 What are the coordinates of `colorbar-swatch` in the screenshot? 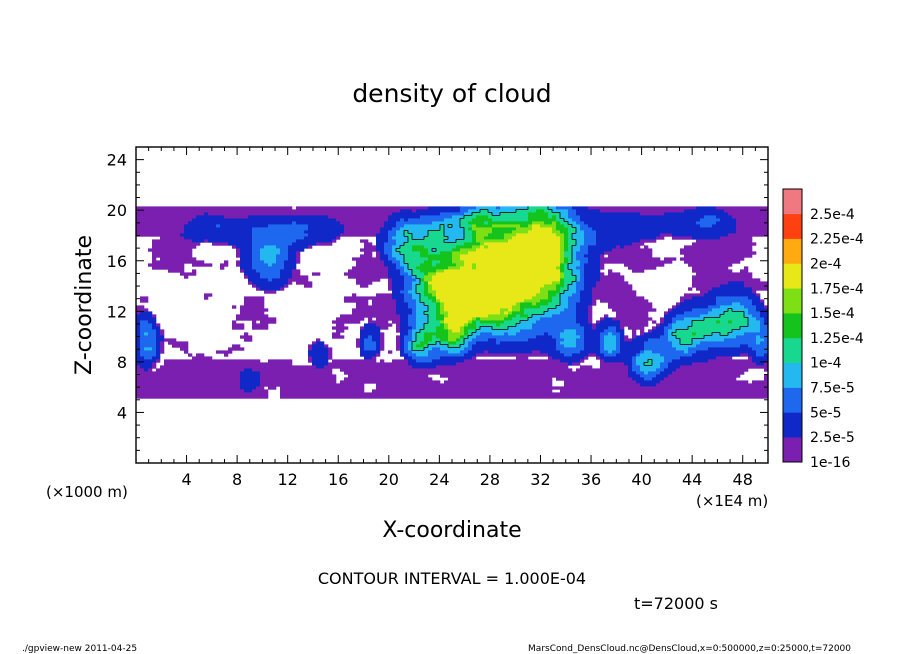 It's located at (792, 301).